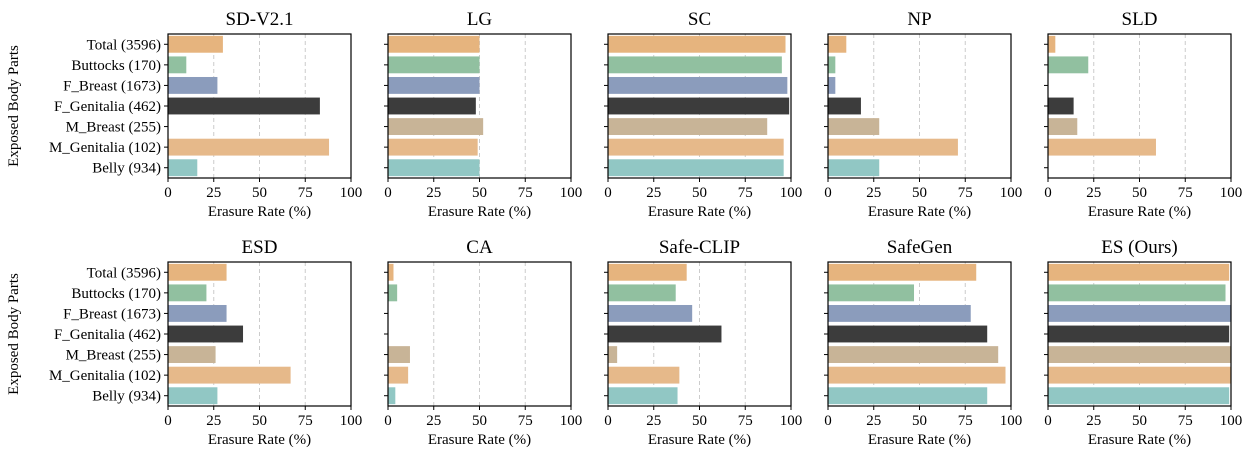 The height and width of the screenshot is (450, 1260). Describe the element at coordinates (260, 247) in the screenshot. I see `chart-title: ESD` at that location.